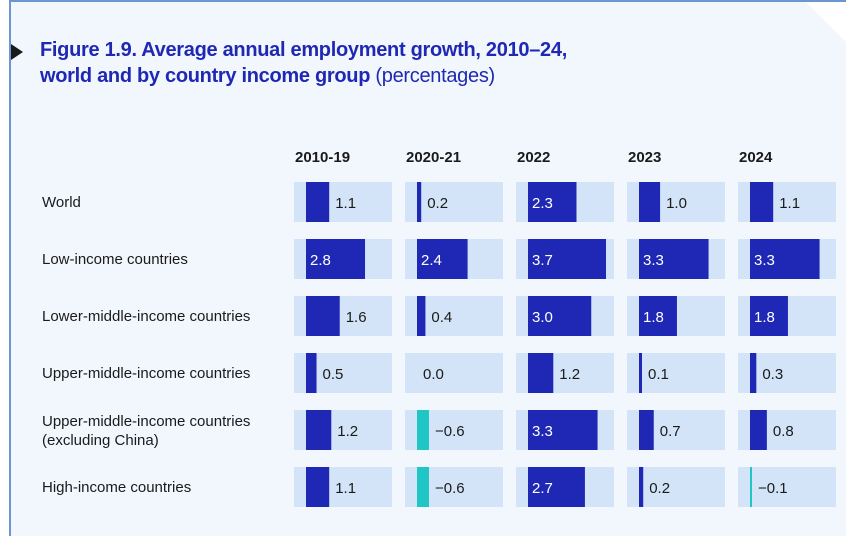  What do you see at coordinates (658, 374) in the screenshot?
I see `value-label-2023-row-4: 0.1` at bounding box center [658, 374].